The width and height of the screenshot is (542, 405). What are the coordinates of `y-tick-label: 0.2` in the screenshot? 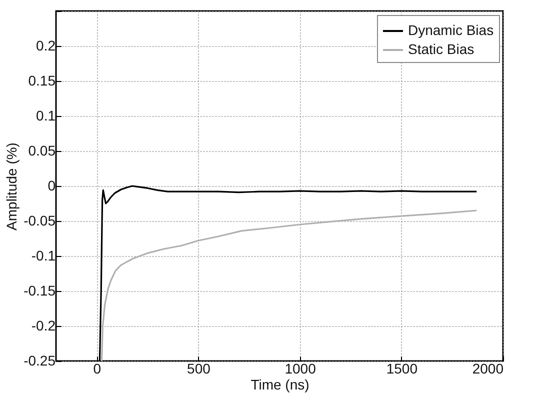 It's located at (46, 46).